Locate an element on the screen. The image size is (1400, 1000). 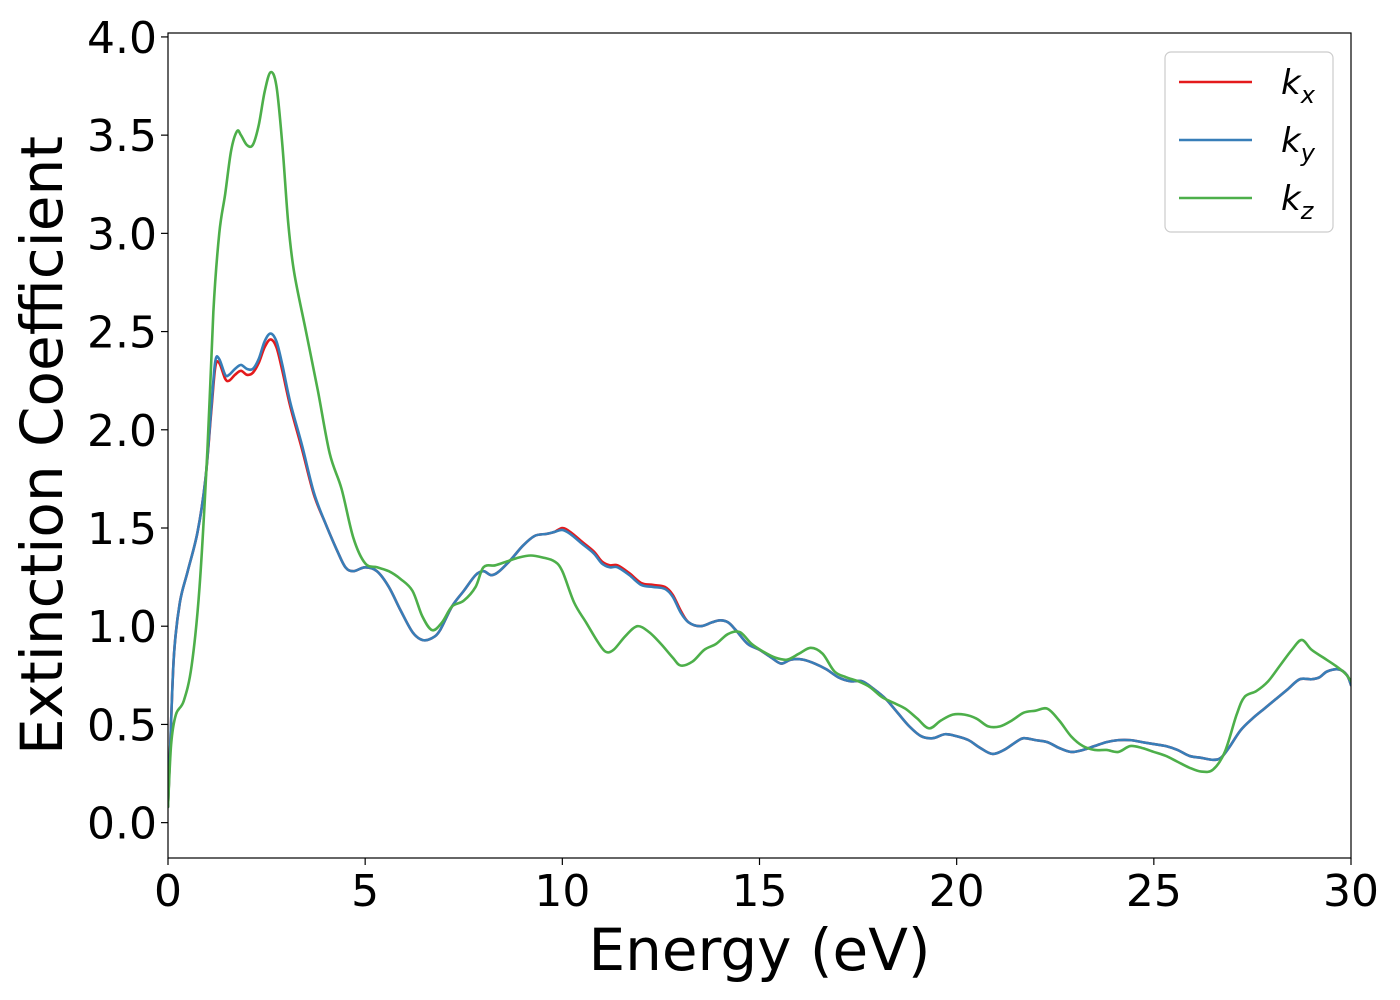
x-tick-label: 5 is located at coordinates (365, 891).